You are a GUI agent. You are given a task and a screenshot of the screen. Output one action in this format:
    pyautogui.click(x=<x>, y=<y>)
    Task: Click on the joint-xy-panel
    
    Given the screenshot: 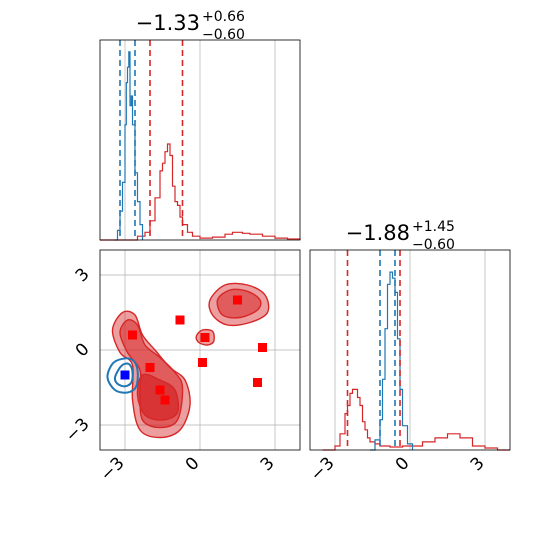 What is the action you would take?
    pyautogui.click(x=200, y=350)
    